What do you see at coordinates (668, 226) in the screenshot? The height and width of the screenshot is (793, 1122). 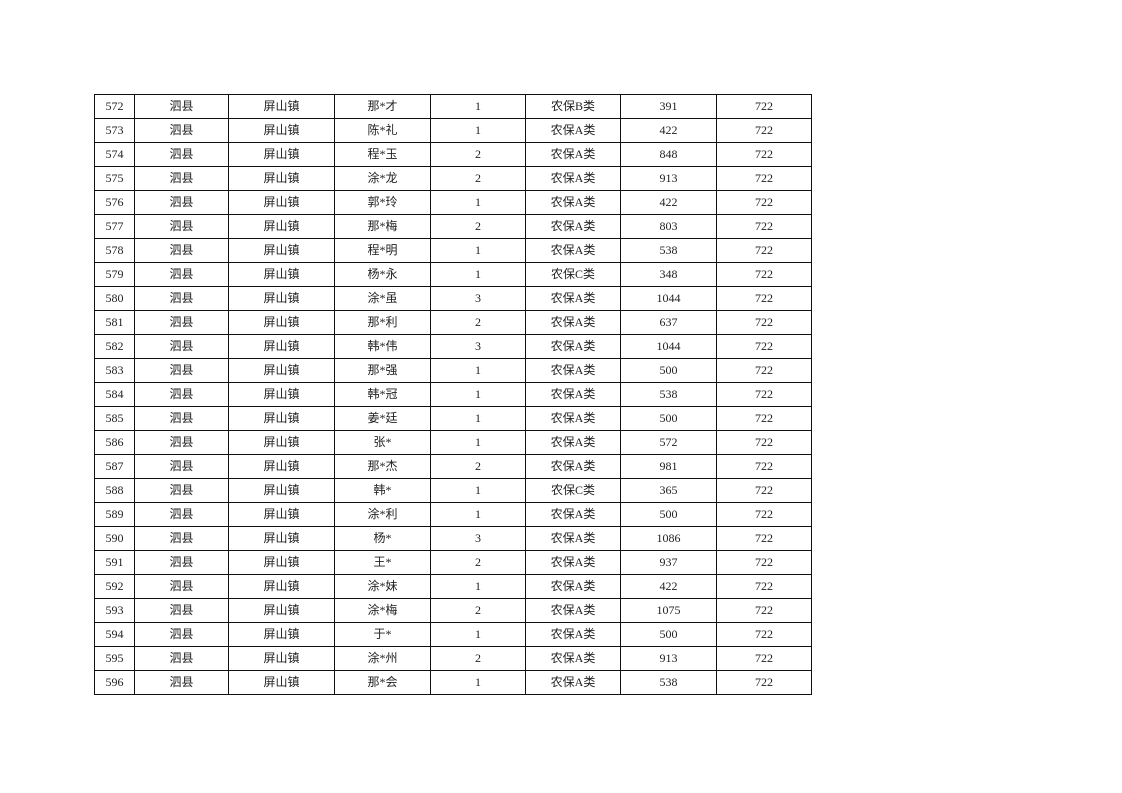 I see `cell-amount: 803` at bounding box center [668, 226].